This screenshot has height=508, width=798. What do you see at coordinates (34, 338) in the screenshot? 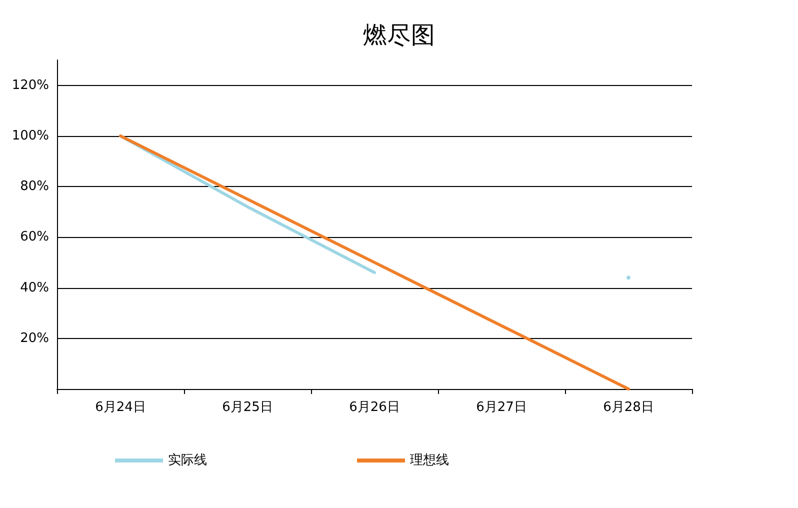
I see `y-tick-label: 20%` at bounding box center [34, 338].